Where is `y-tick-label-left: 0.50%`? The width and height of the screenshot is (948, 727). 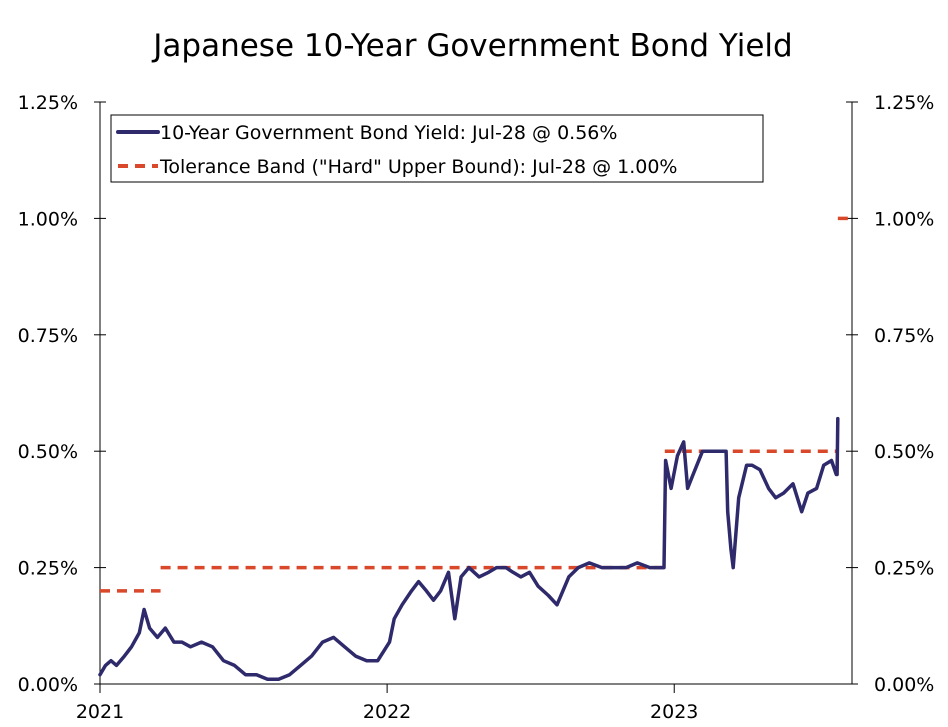
y-tick-label-left: 0.50% is located at coordinates (48, 452).